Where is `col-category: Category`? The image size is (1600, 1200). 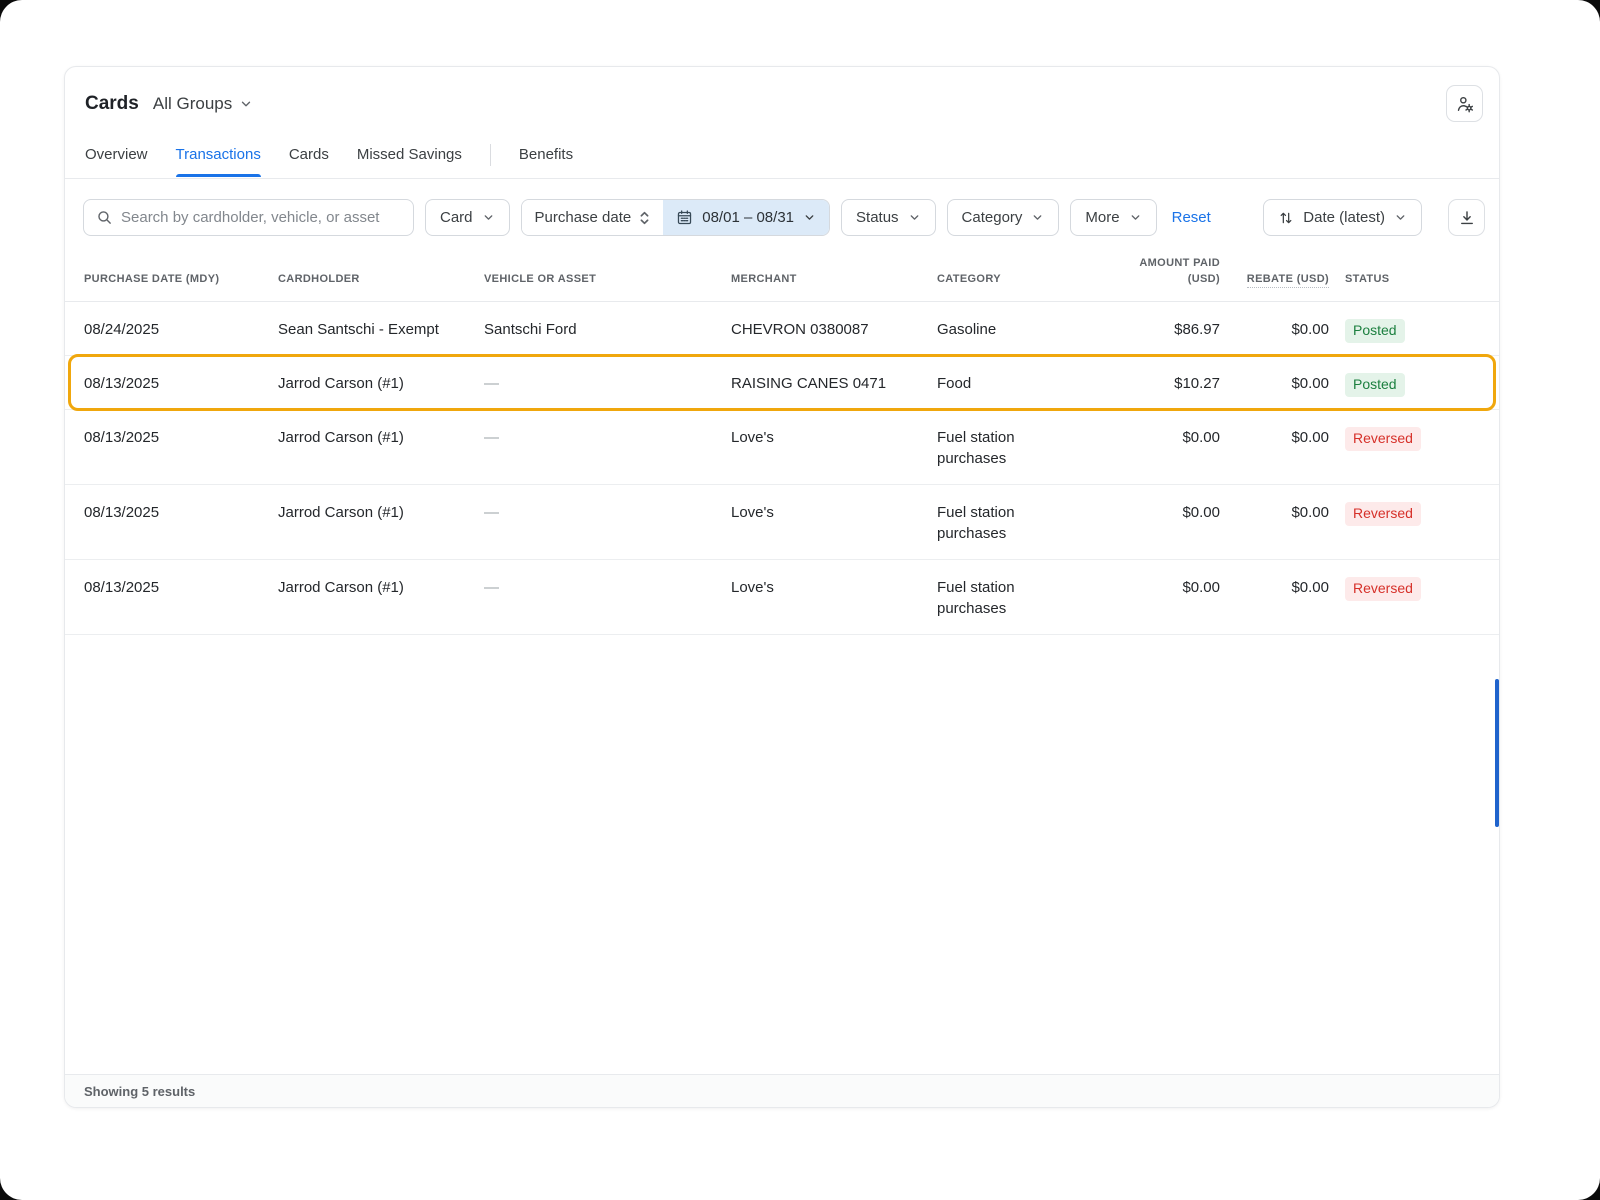 col-category: Category is located at coordinates (969, 278).